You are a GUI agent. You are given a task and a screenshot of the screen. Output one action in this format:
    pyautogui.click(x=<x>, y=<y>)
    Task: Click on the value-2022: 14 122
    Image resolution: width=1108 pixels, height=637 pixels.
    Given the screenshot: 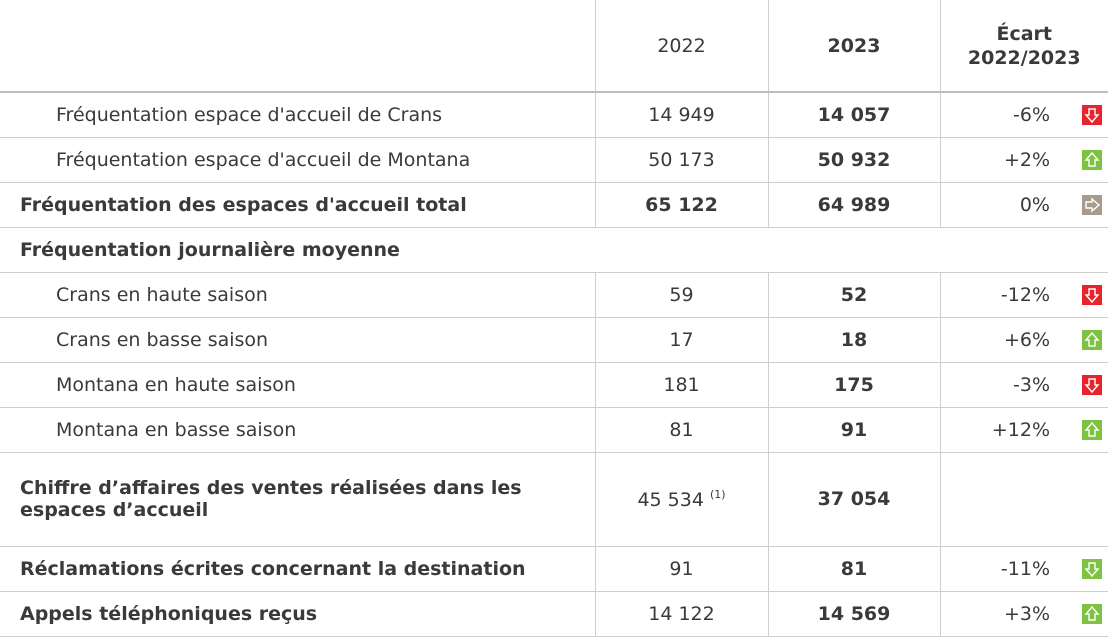 What is the action you would take?
    pyautogui.click(x=681, y=614)
    